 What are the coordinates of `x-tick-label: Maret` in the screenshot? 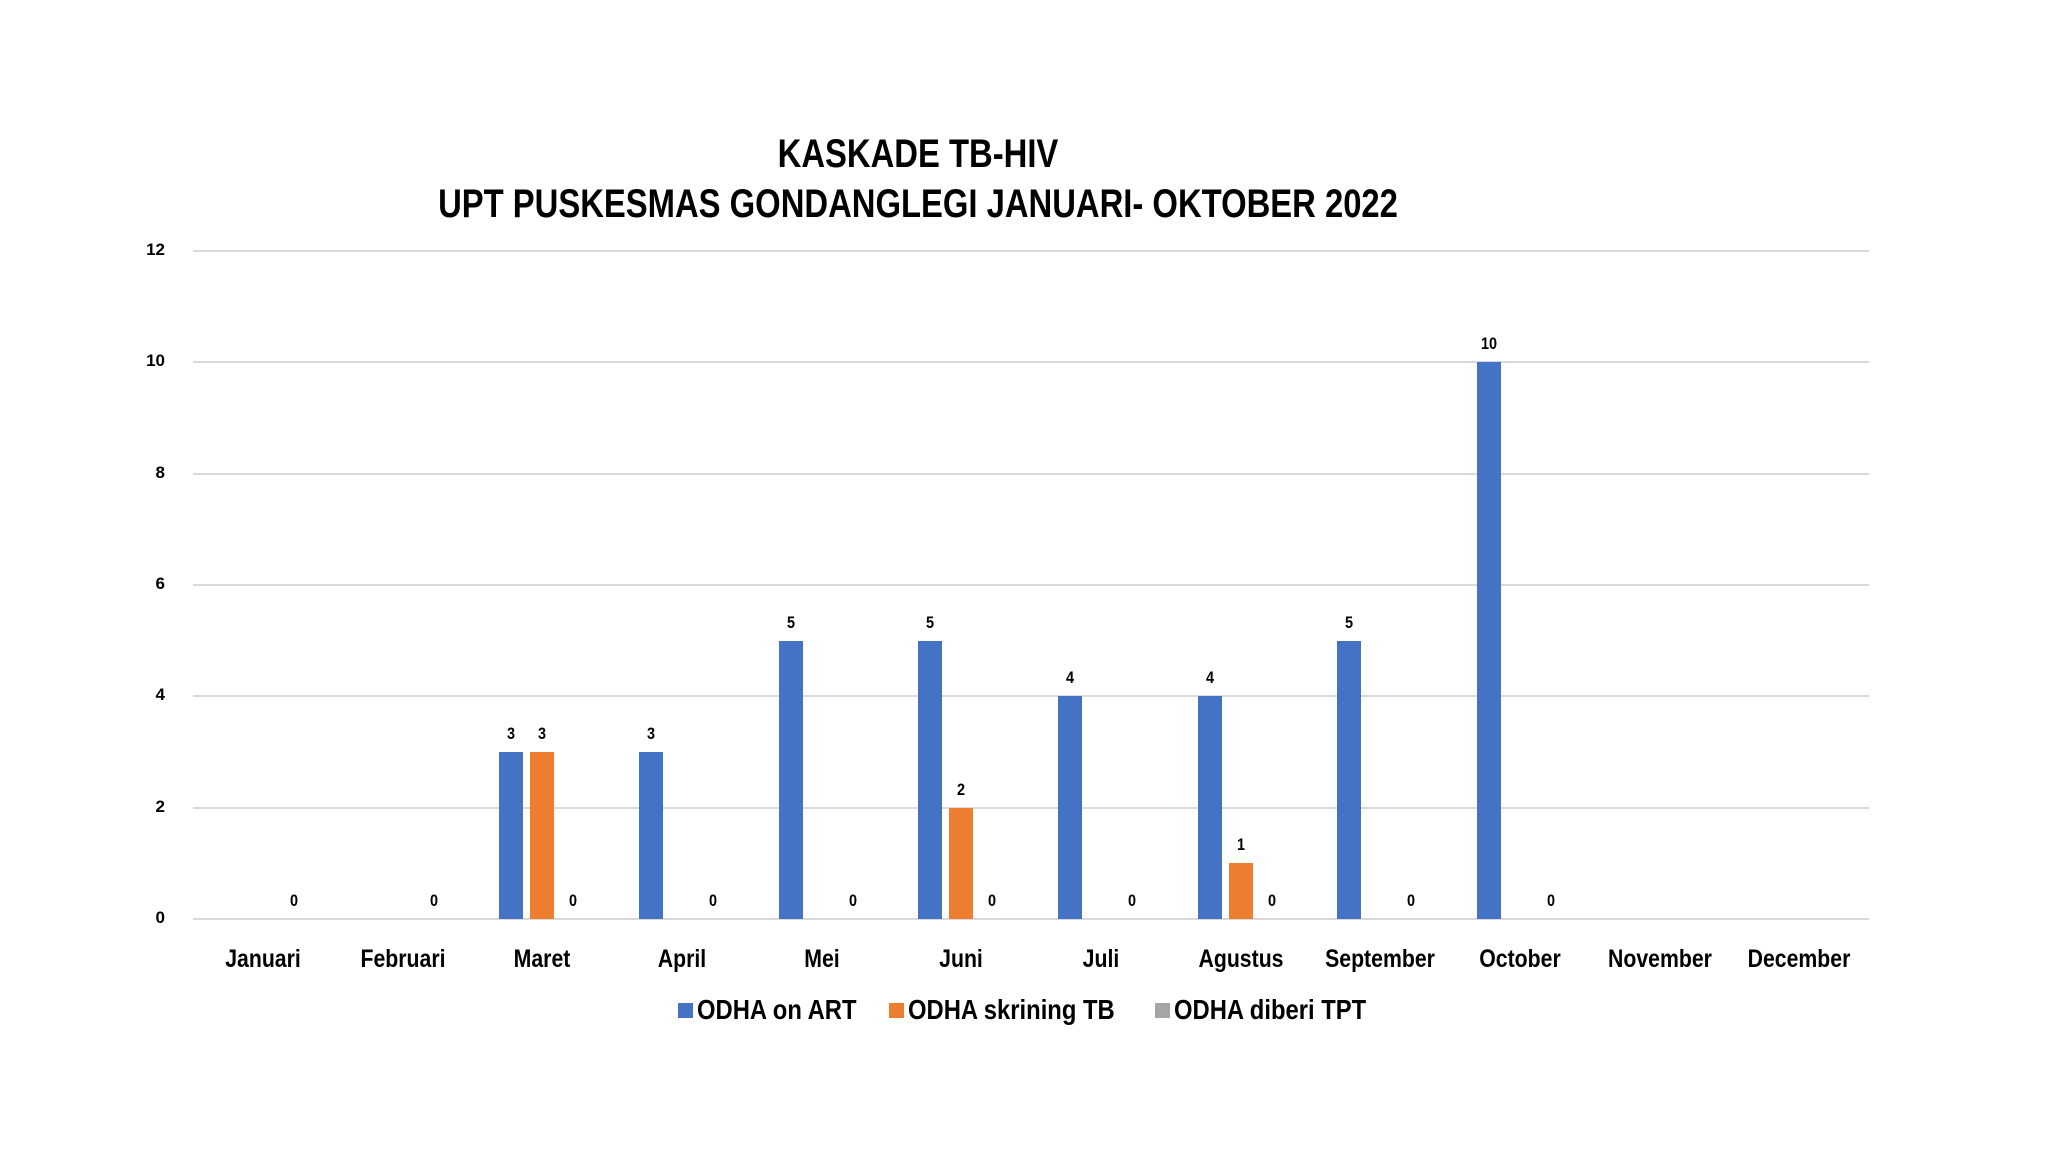 It's located at (542, 959).